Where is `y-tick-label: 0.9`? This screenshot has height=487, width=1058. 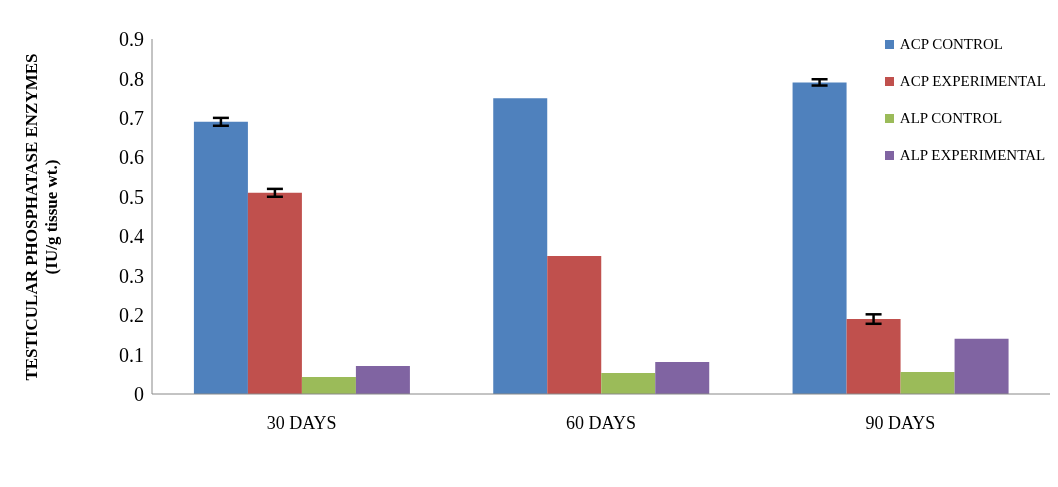
y-tick-label: 0.9 is located at coordinates (131, 39).